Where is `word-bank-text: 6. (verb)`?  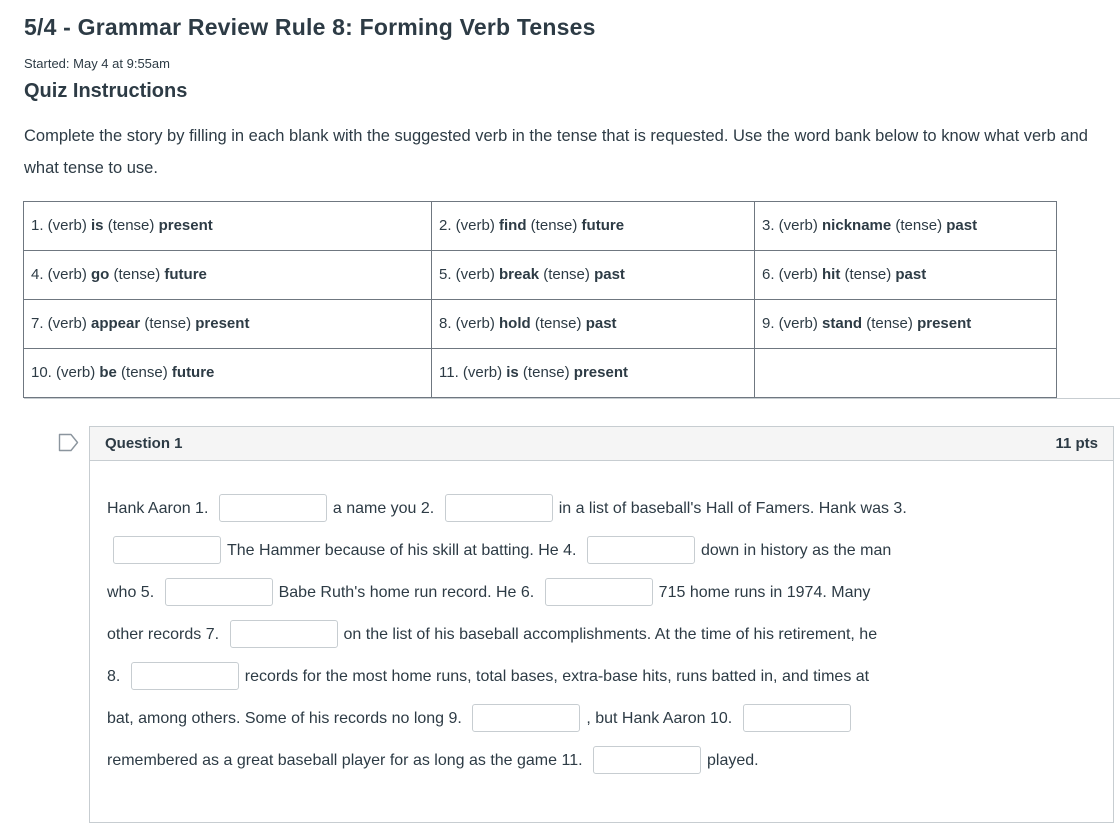 word-bank-text: 6. (verb) is located at coordinates (792, 274).